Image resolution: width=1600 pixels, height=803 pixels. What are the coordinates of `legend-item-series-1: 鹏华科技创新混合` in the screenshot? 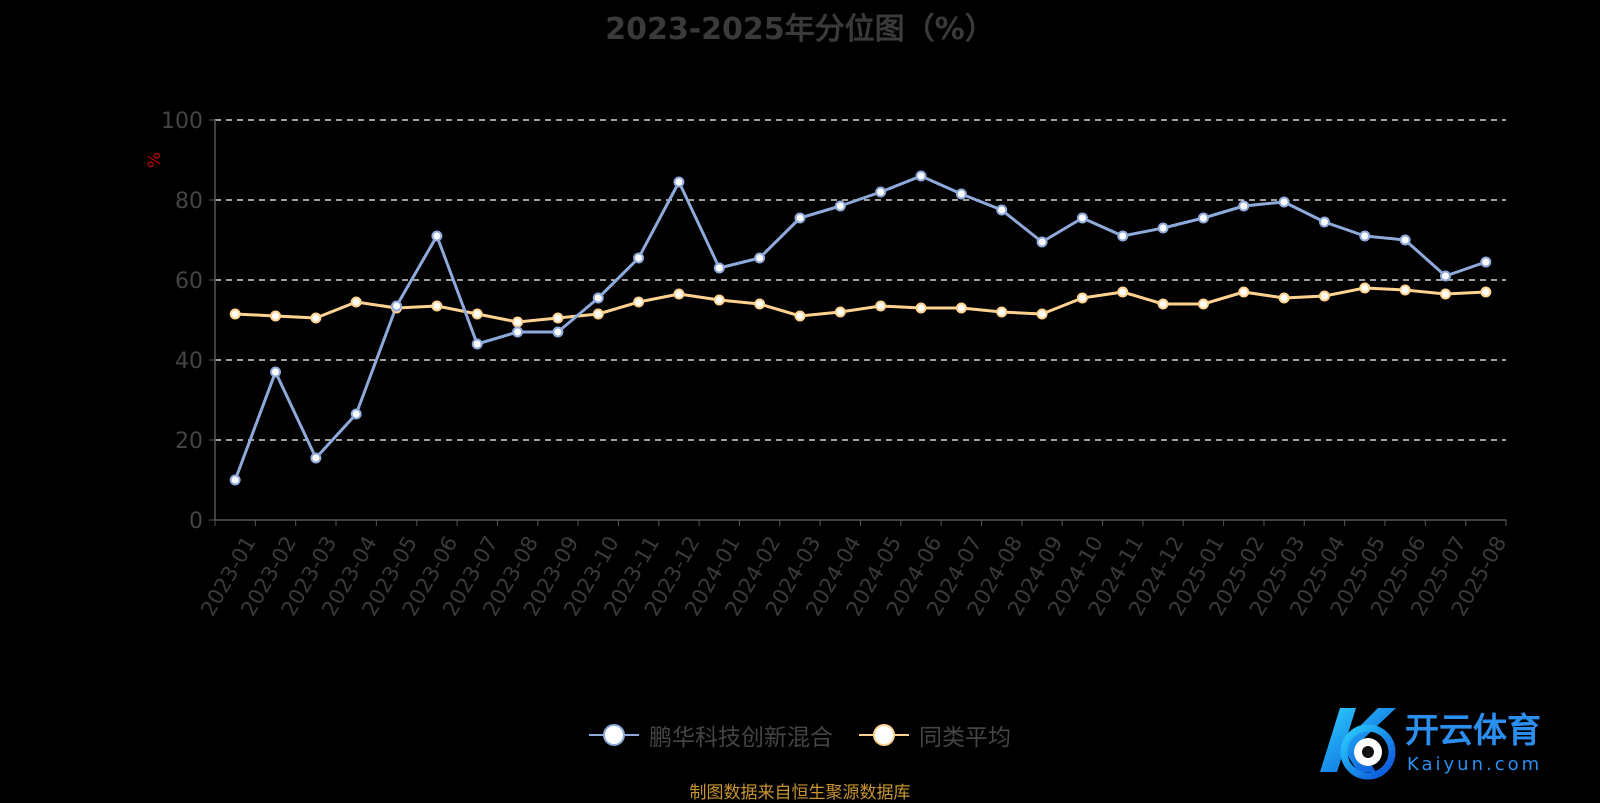 It's located at (711, 735).